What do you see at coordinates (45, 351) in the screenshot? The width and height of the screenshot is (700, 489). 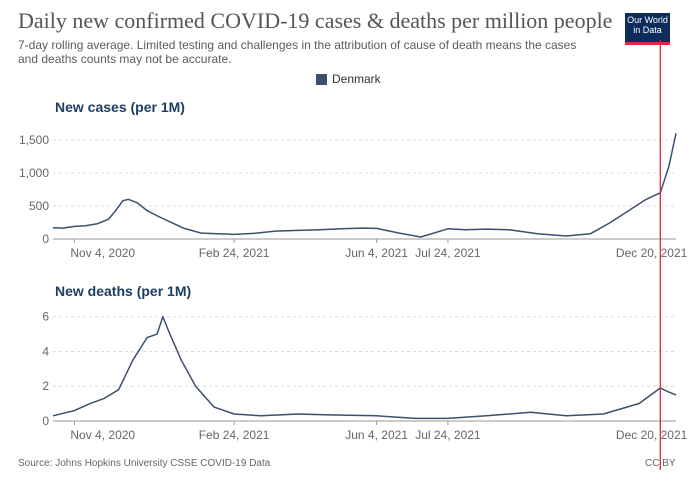 I see `y-tick-label: 4` at bounding box center [45, 351].